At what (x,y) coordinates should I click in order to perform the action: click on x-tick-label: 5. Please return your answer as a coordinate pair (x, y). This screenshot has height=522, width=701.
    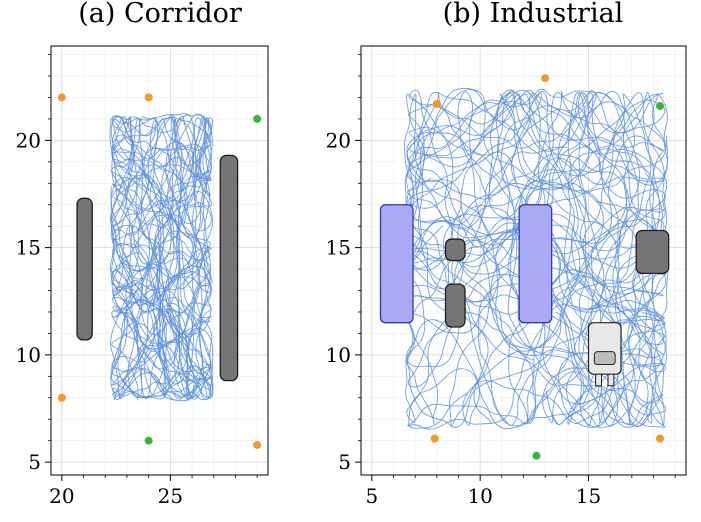
    Looking at the image, I should click on (371, 496).